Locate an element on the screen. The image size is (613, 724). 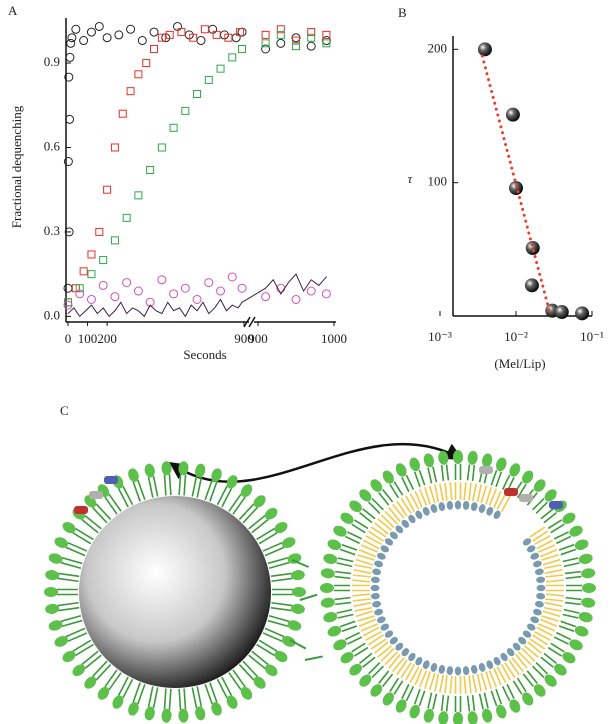
fit-line is located at coordinates (516, 184).